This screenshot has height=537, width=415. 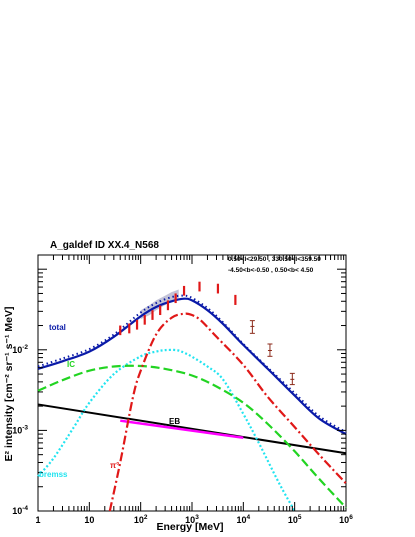 I want to click on eb-label: EB, so click(x=174, y=421).